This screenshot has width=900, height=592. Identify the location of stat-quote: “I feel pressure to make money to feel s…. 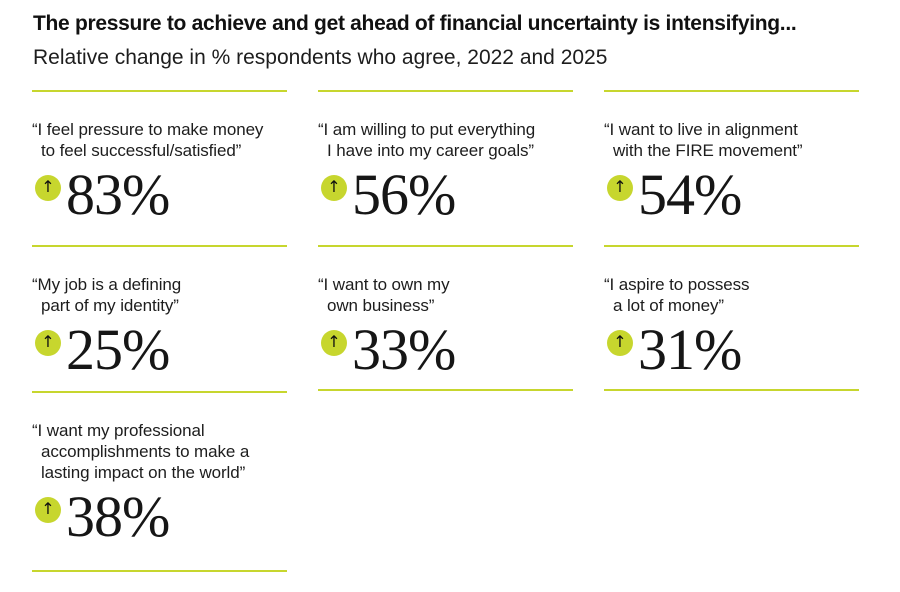
(148, 140).